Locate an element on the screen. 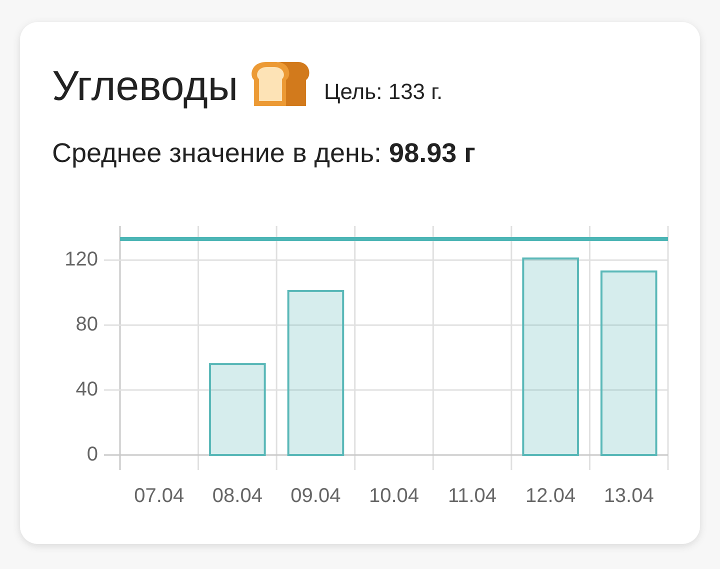  y-tick-label: 40 is located at coordinates (87, 389).